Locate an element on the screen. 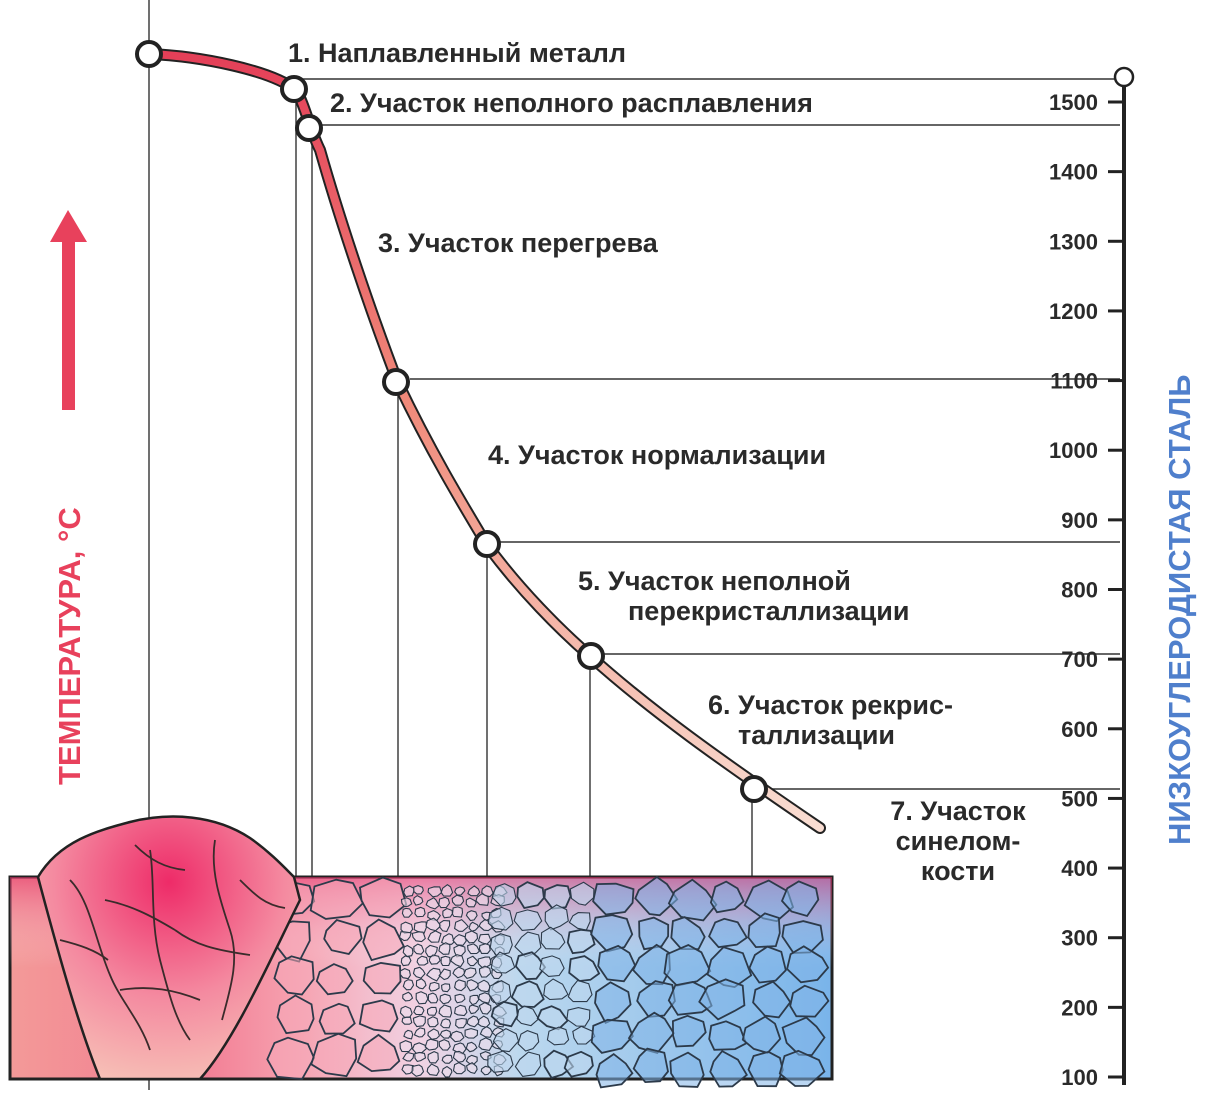 Image resolution: width=1205 pixels, height=1109 pixels. temperature-axis-title: ТЕМПЕРАТУРА, °С is located at coordinates (69, 646).